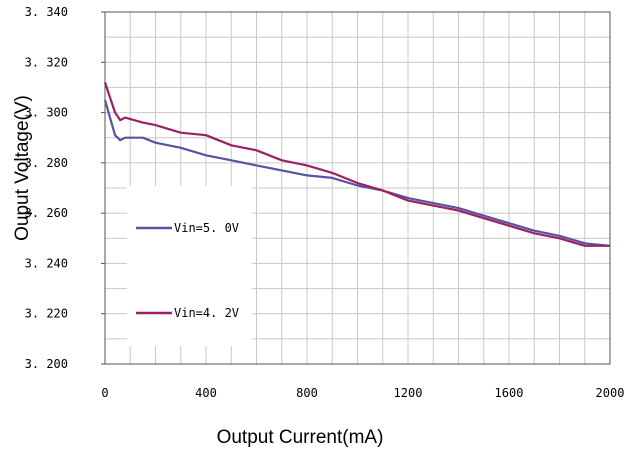 This screenshot has height=456, width=637. What do you see at coordinates (46, 314) in the screenshot?
I see `y-tick-label: 3. 220` at bounding box center [46, 314].